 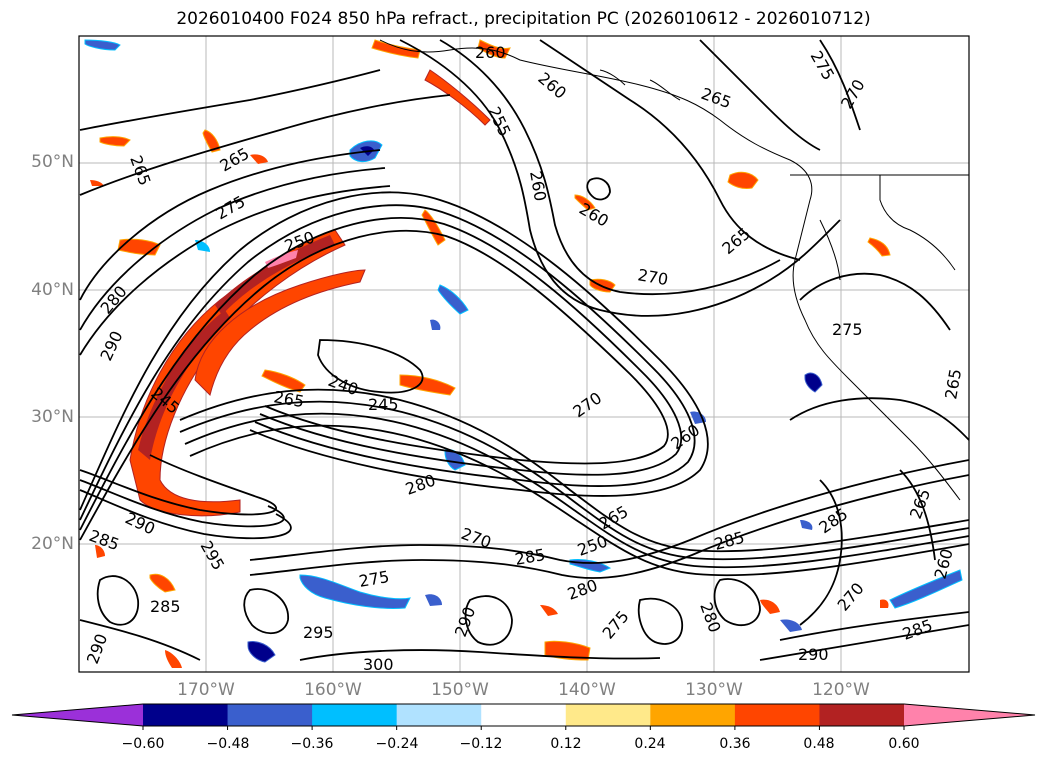 What do you see at coordinates (312, 744) in the screenshot?
I see `colorbar-tick-label: −0.36` at bounding box center [312, 744].